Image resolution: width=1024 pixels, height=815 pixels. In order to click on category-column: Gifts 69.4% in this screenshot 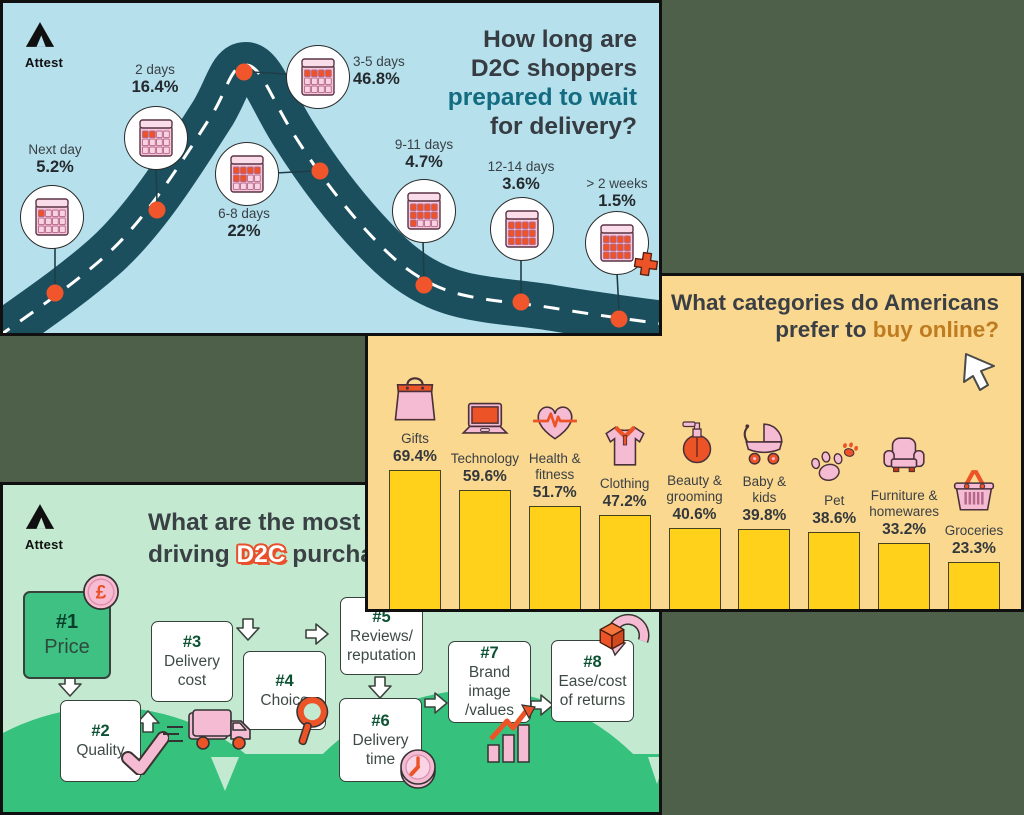, I will do `click(415, 492)`.